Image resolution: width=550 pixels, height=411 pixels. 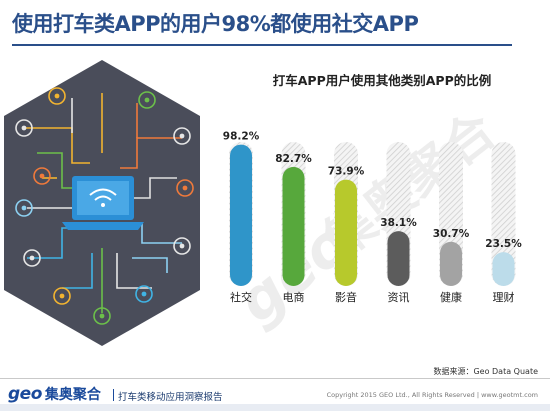 What do you see at coordinates (32, 258) in the screenshot?
I see `music-icon` at bounding box center [32, 258].